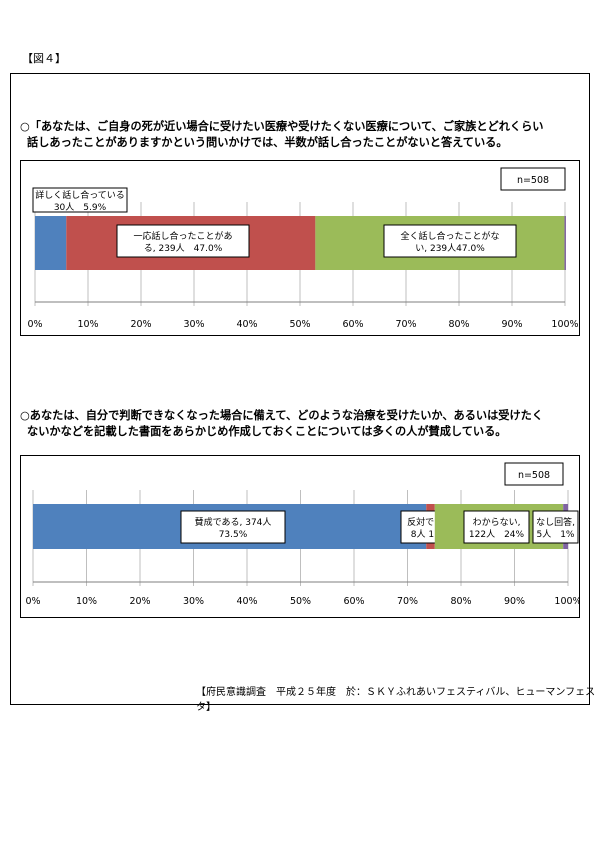  Describe the element at coordinates (497, 522) in the screenshot. I see `data-label: わからない,` at that location.